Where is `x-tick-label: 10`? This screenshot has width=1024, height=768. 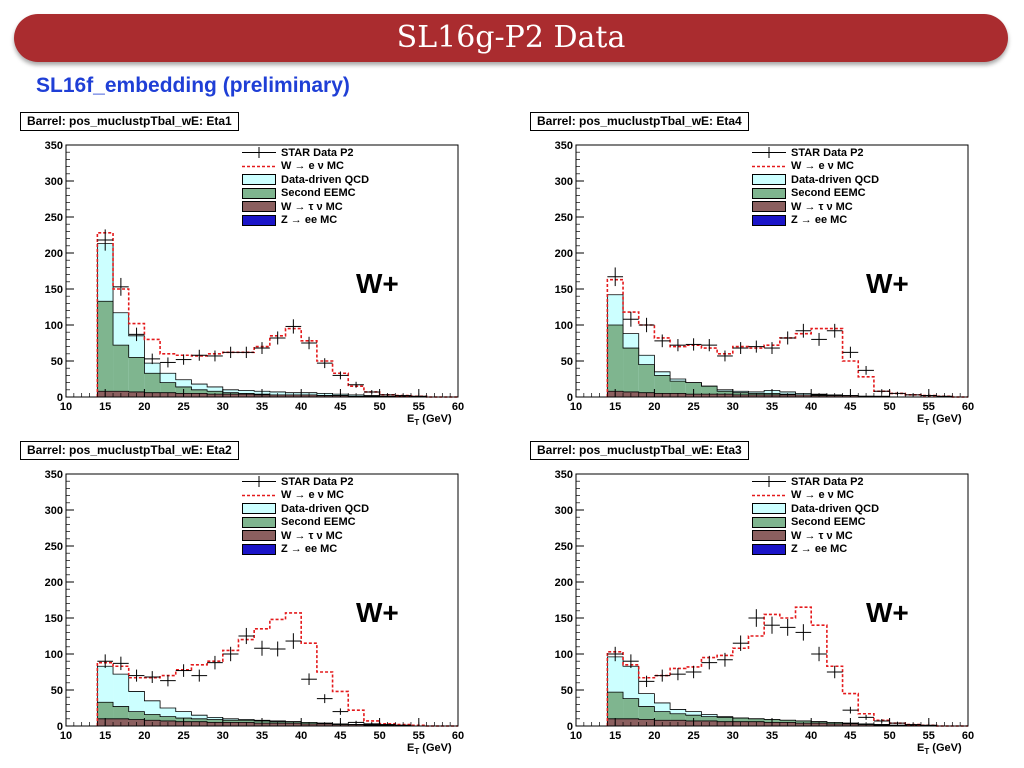
x-tick-label: 10 is located at coordinates (576, 736).